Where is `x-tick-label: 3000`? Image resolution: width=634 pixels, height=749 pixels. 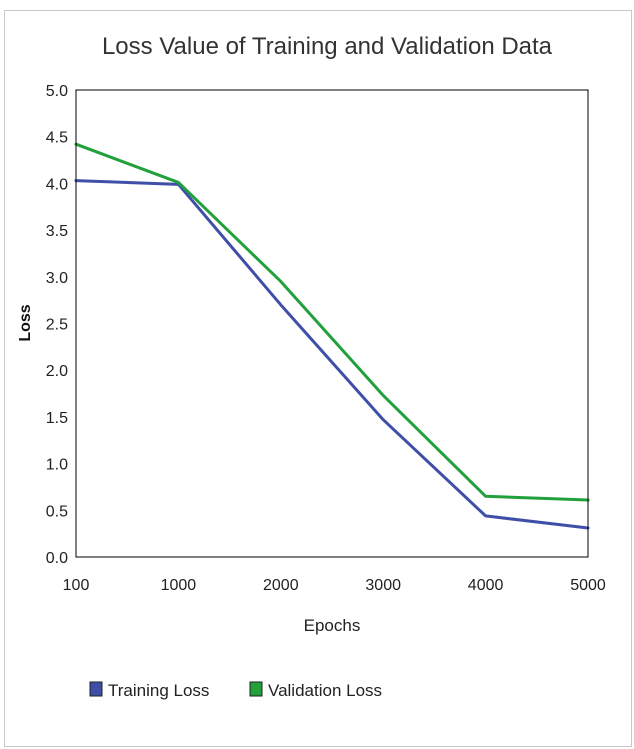
x-tick-label: 3000 is located at coordinates (383, 585).